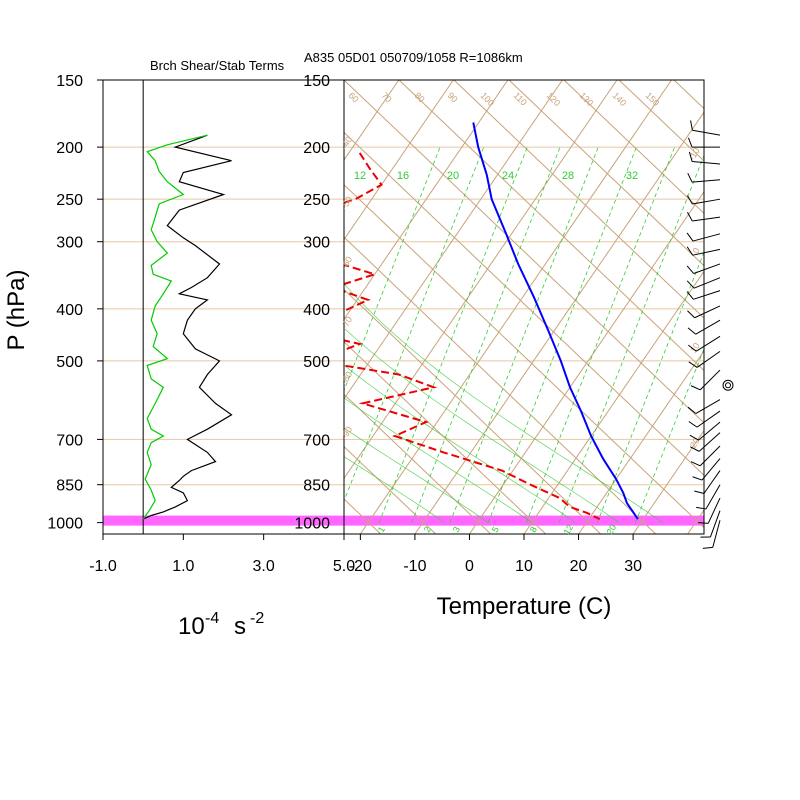  Describe the element at coordinates (69, 243) in the screenshot. I see `pressure-tick-label: 300` at that location.